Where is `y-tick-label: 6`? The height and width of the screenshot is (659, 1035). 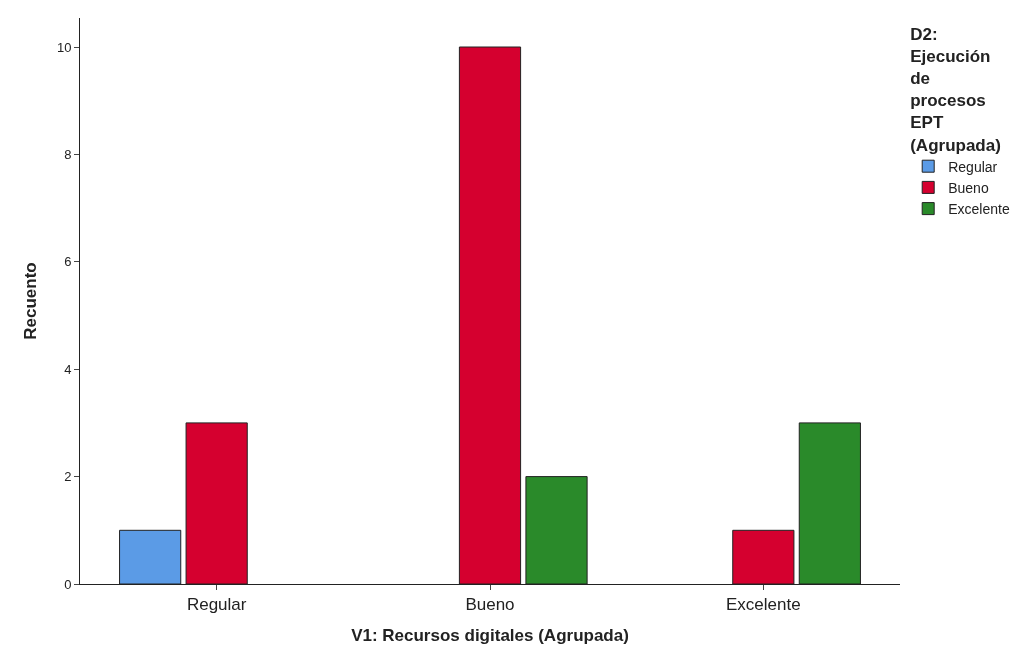
y-tick-label: 6 is located at coordinates (68, 262).